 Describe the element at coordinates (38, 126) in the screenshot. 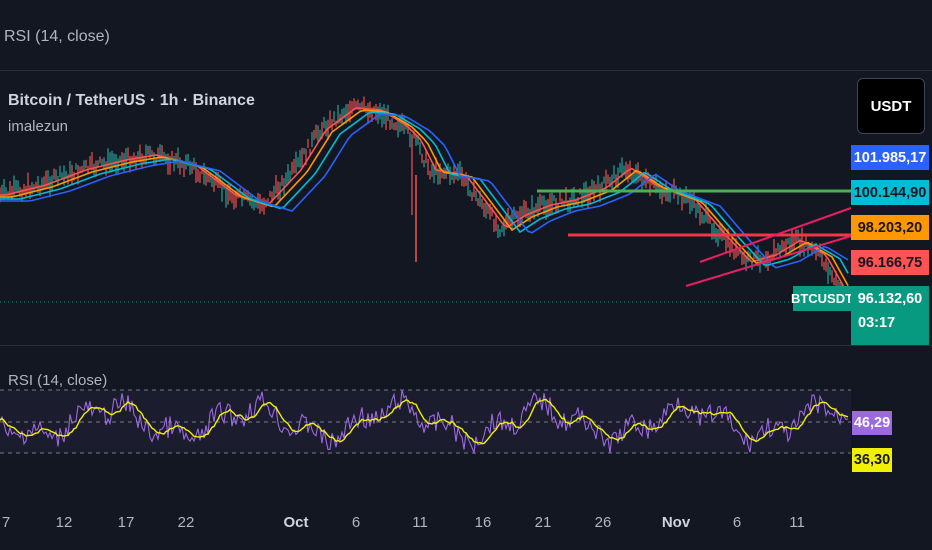

I see `indicator-author: imalezun` at that location.